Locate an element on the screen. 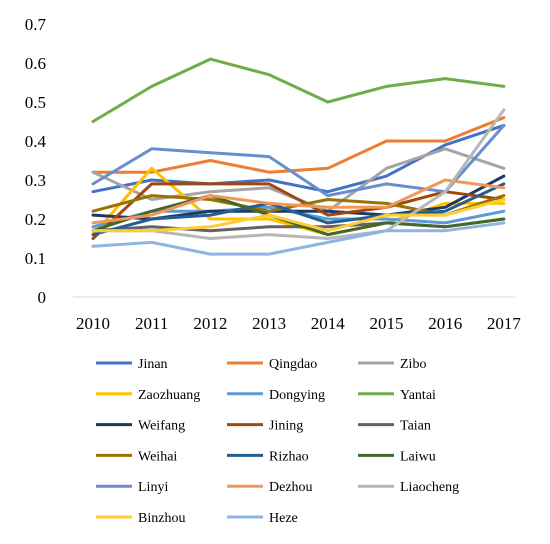 This screenshot has width=550, height=544. legend-label: Linyi is located at coordinates (153, 487).